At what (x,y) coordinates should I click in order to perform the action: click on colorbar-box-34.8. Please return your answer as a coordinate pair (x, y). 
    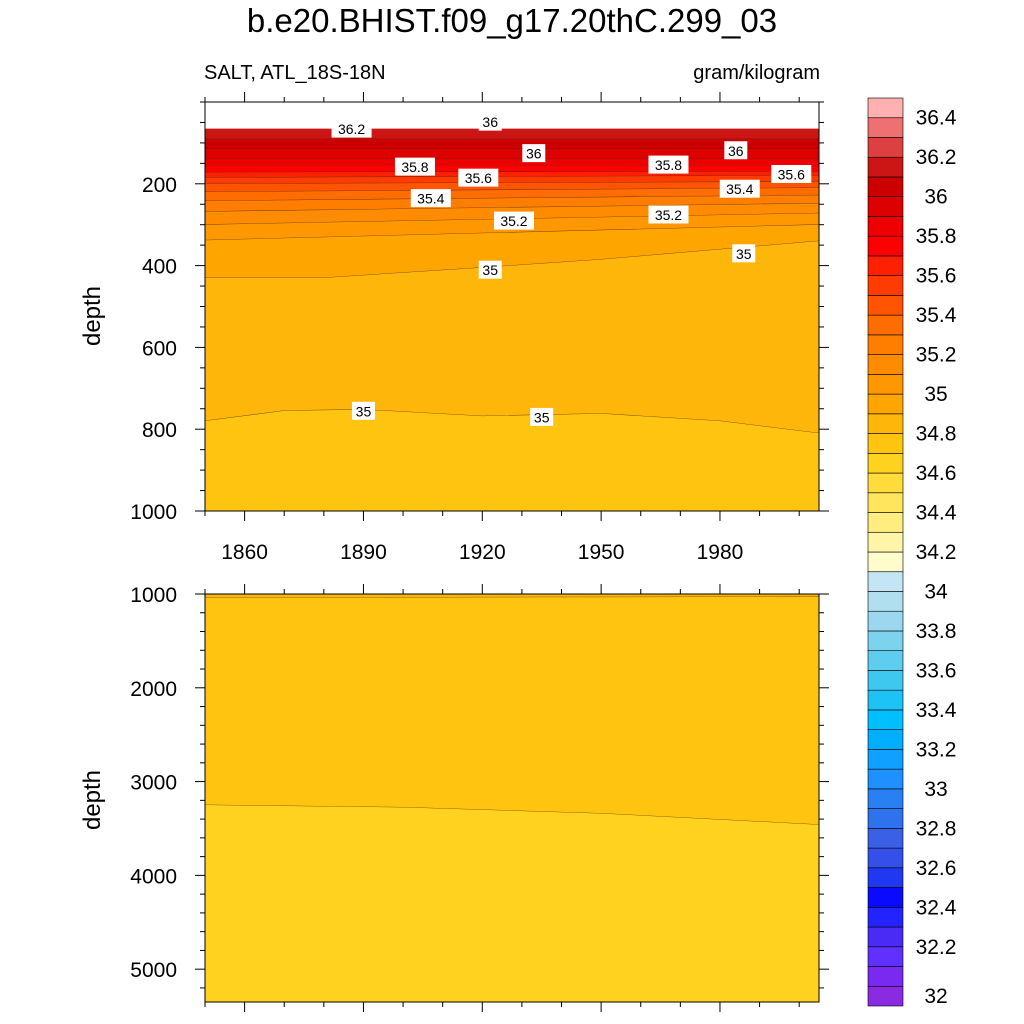
    Looking at the image, I should click on (885, 443).